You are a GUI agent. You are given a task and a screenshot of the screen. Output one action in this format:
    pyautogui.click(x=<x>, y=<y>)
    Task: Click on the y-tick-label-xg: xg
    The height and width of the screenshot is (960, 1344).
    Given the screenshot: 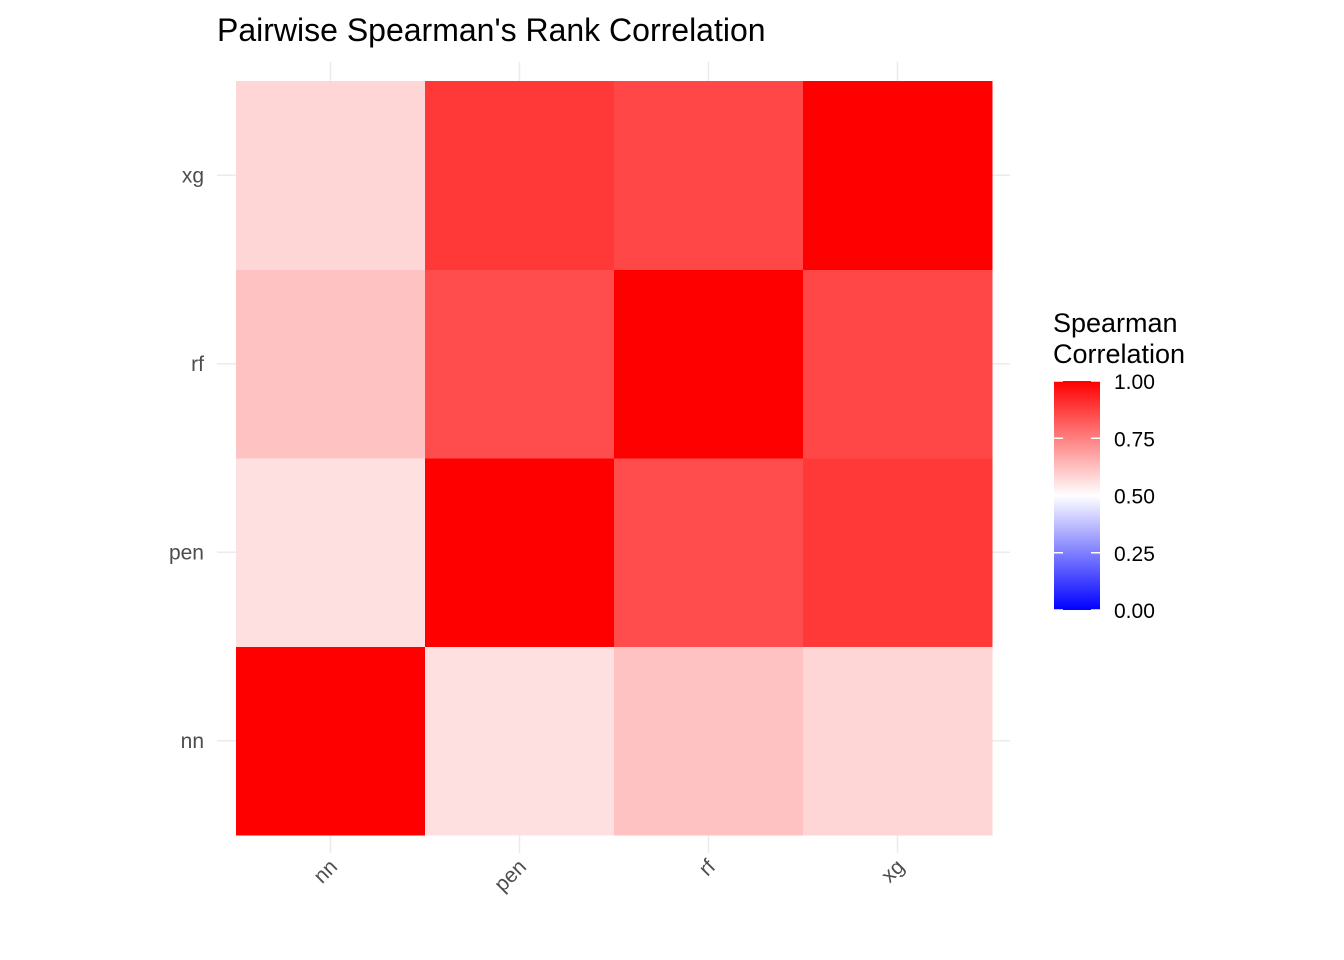 What is the action you would take?
    pyautogui.click(x=193, y=175)
    